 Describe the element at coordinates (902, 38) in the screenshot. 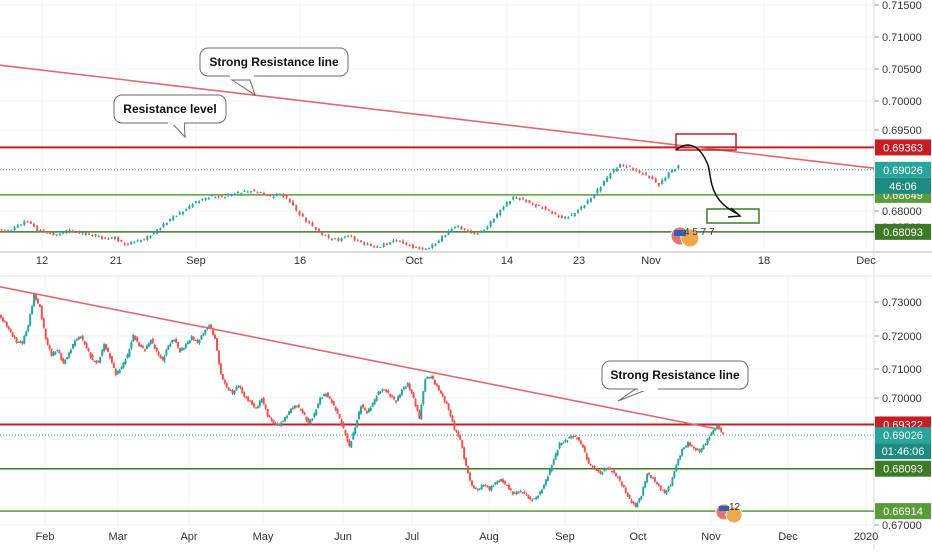

I see `p0-ytick-label-1: 0.71000` at that location.